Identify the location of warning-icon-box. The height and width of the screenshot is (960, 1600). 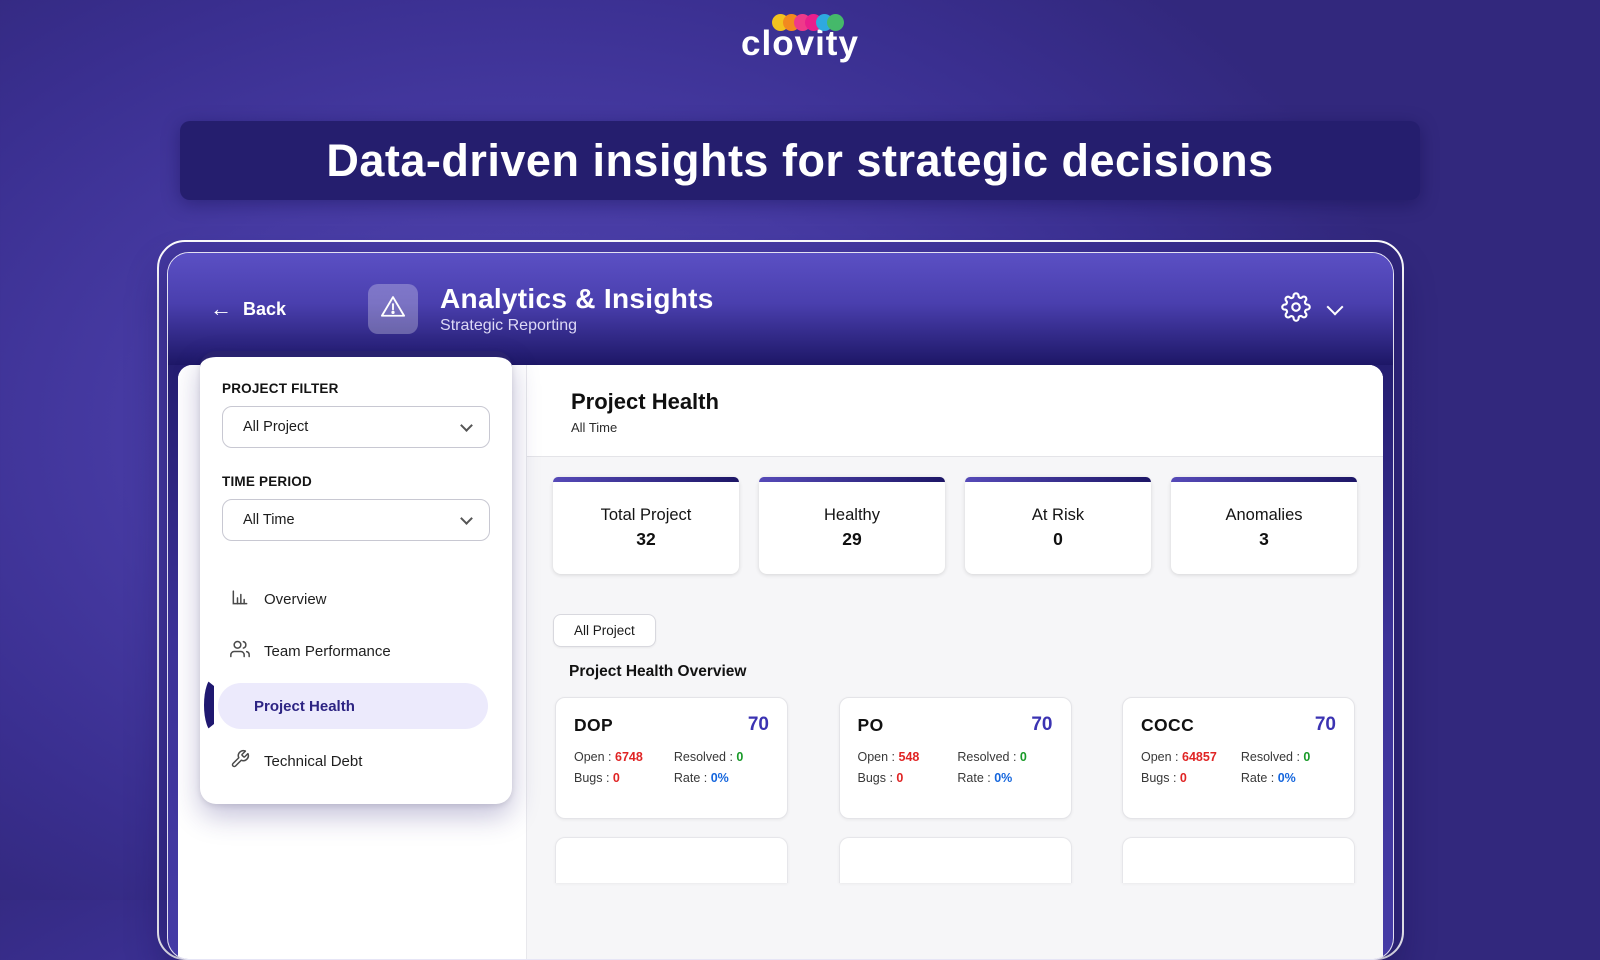
(393, 309).